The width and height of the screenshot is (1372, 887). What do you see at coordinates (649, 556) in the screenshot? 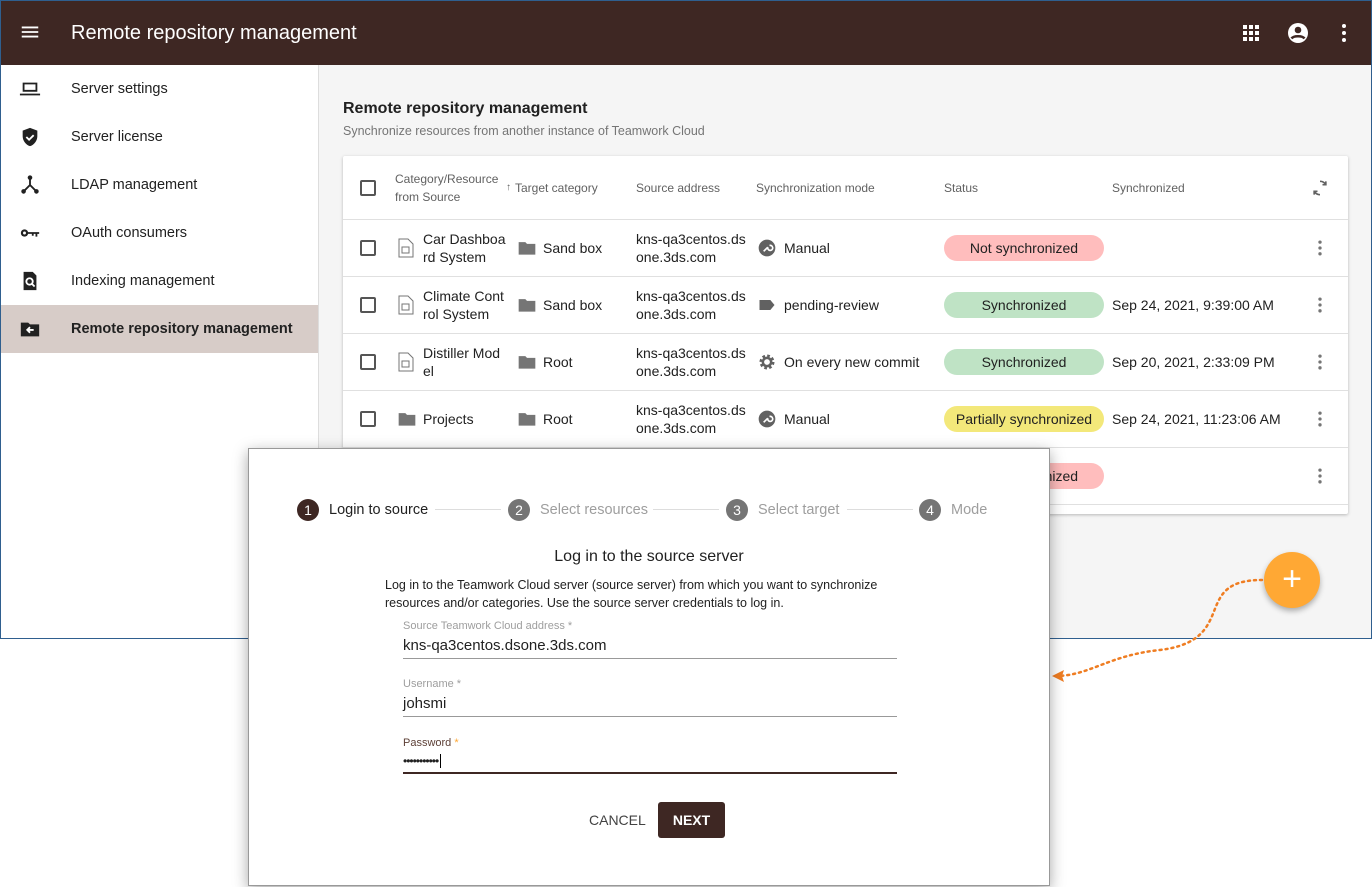
I see `dialog-title: Log in to the source server` at bounding box center [649, 556].